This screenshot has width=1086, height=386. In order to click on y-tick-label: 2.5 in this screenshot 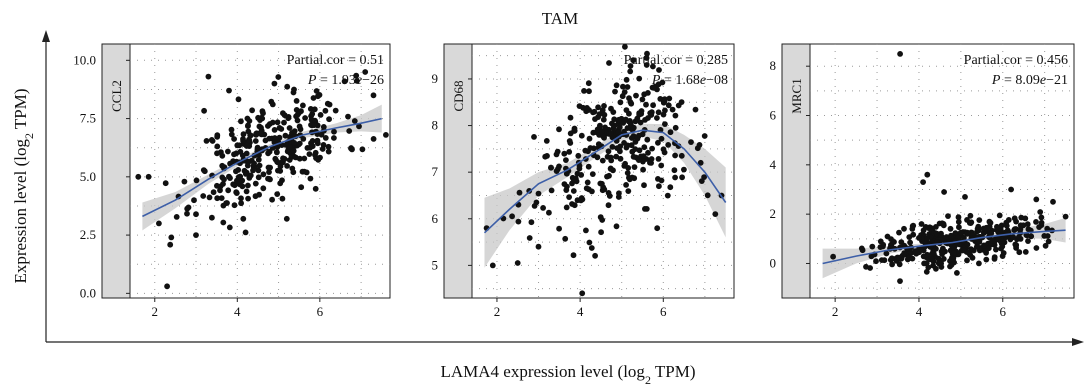, I will do `click(88, 234)`.